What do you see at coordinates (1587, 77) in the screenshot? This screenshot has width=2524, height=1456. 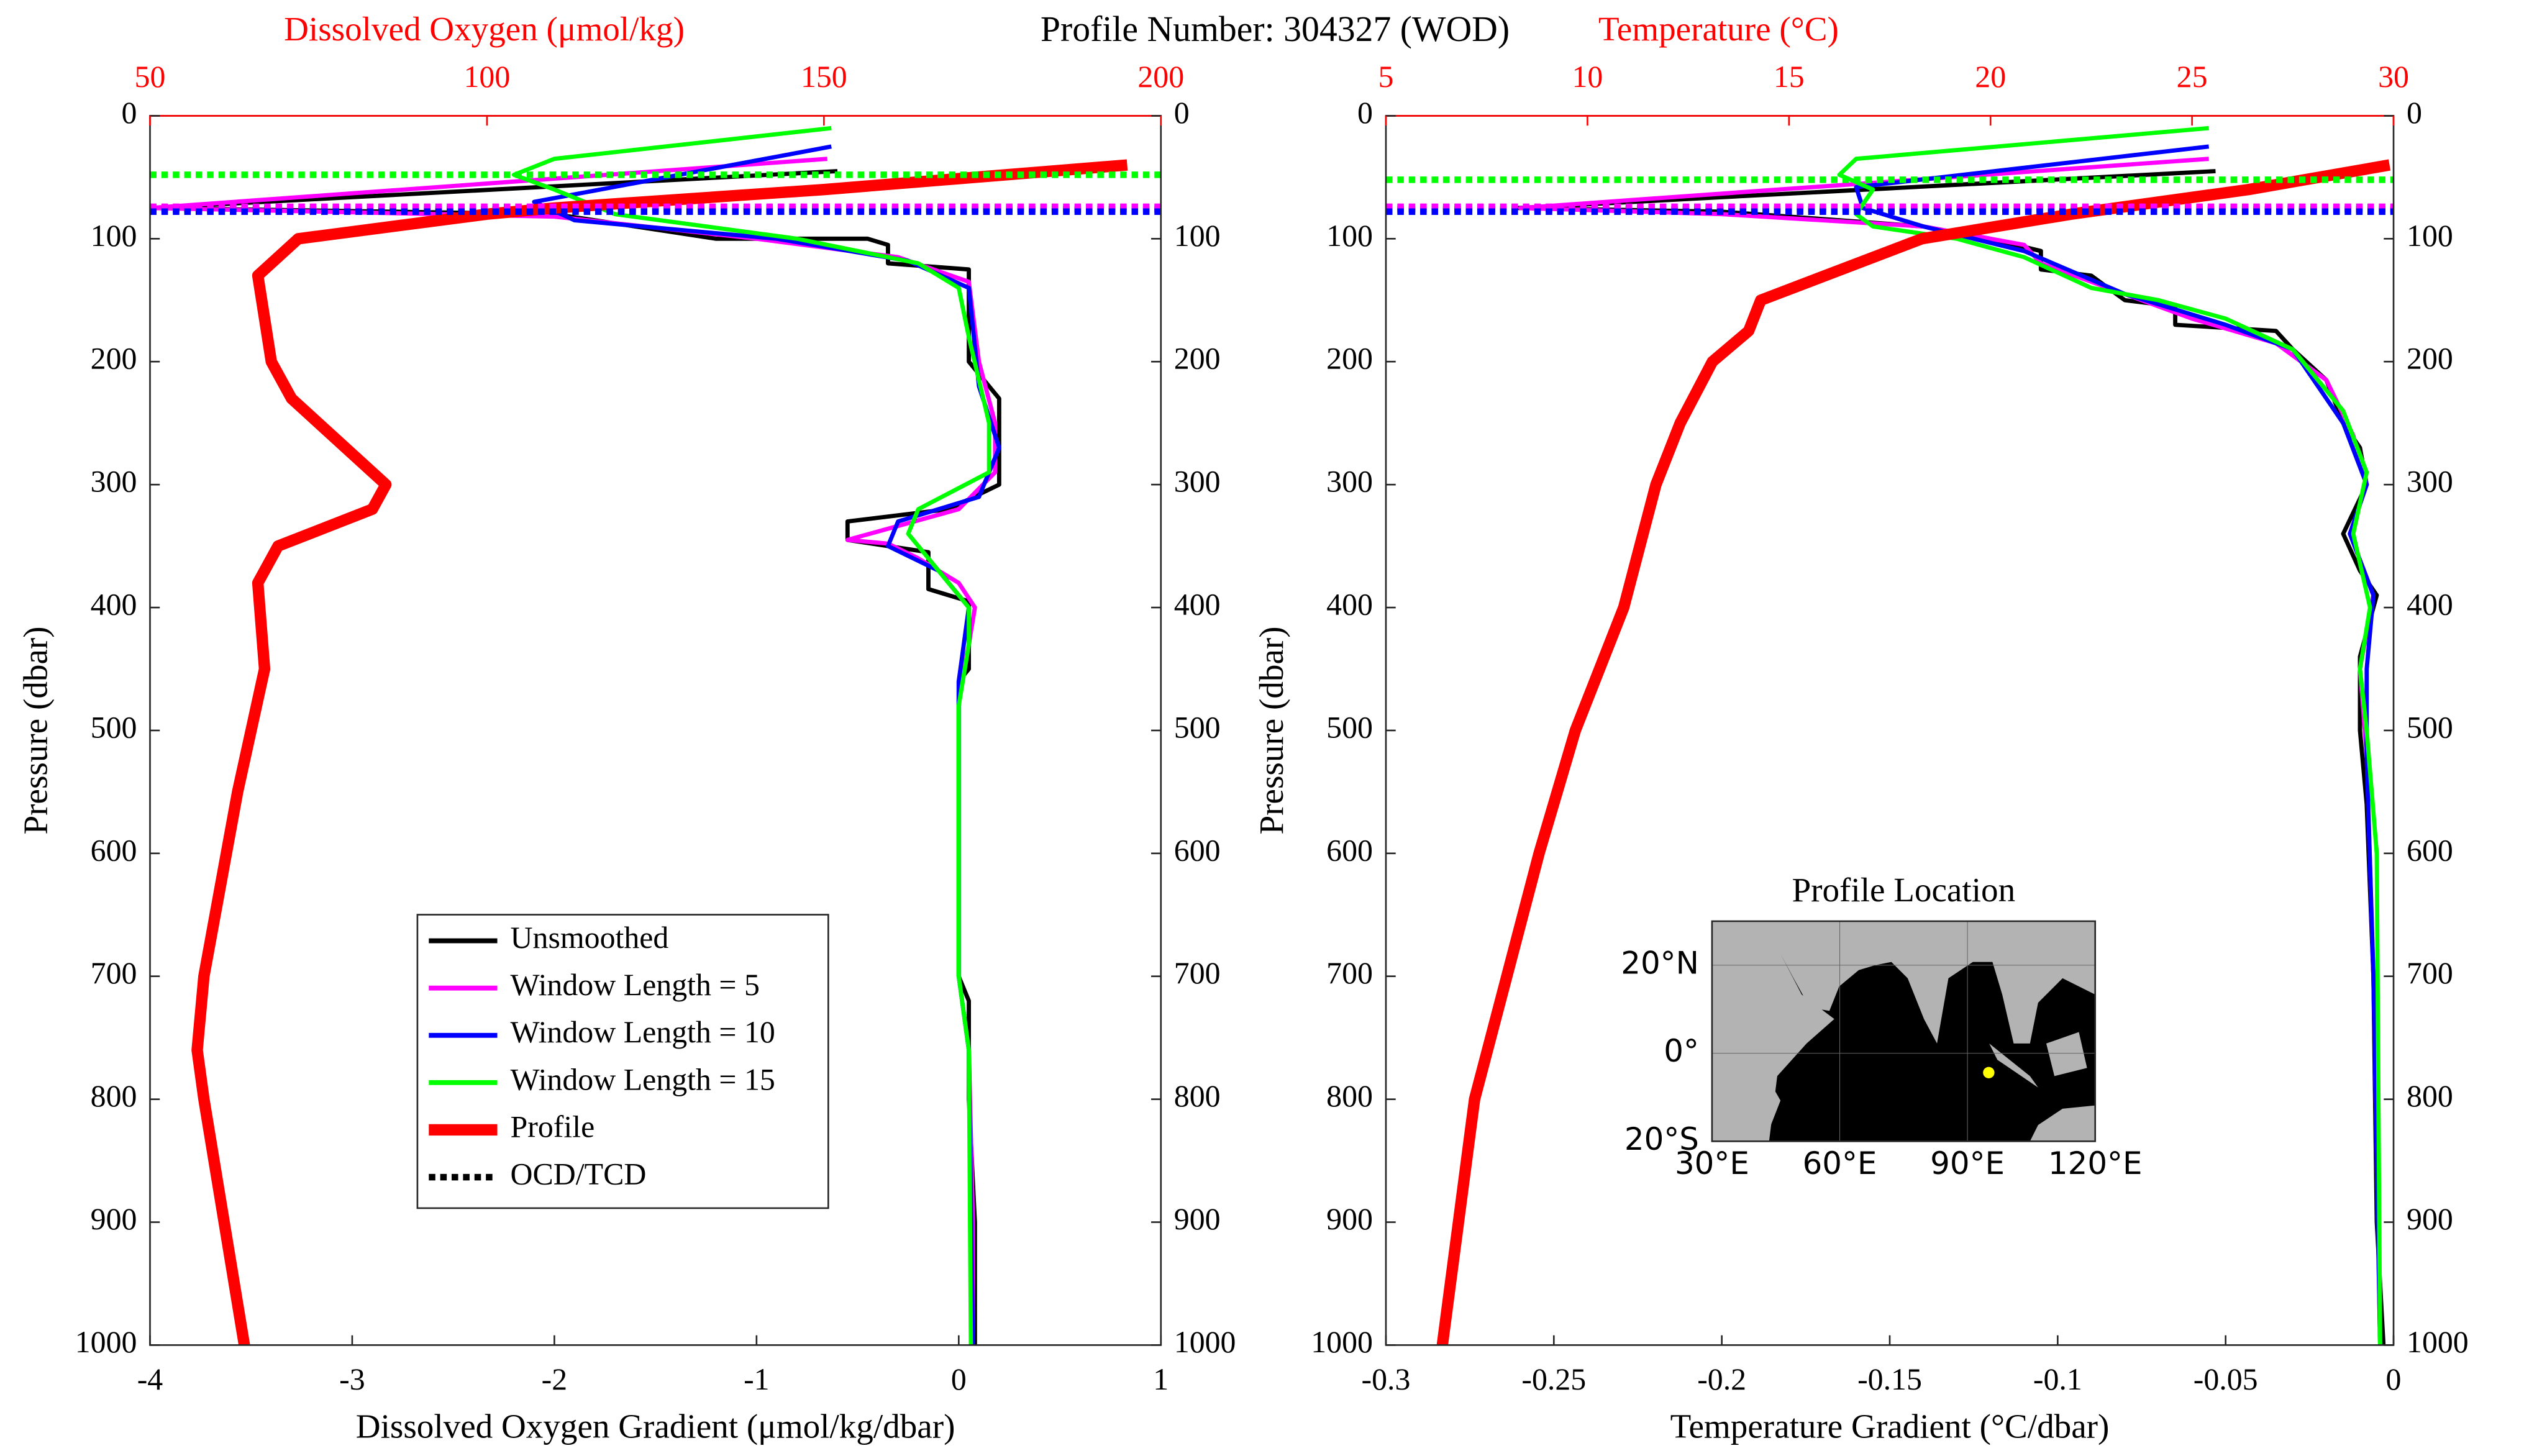 I see `x2-tick-label: 10` at bounding box center [1587, 77].